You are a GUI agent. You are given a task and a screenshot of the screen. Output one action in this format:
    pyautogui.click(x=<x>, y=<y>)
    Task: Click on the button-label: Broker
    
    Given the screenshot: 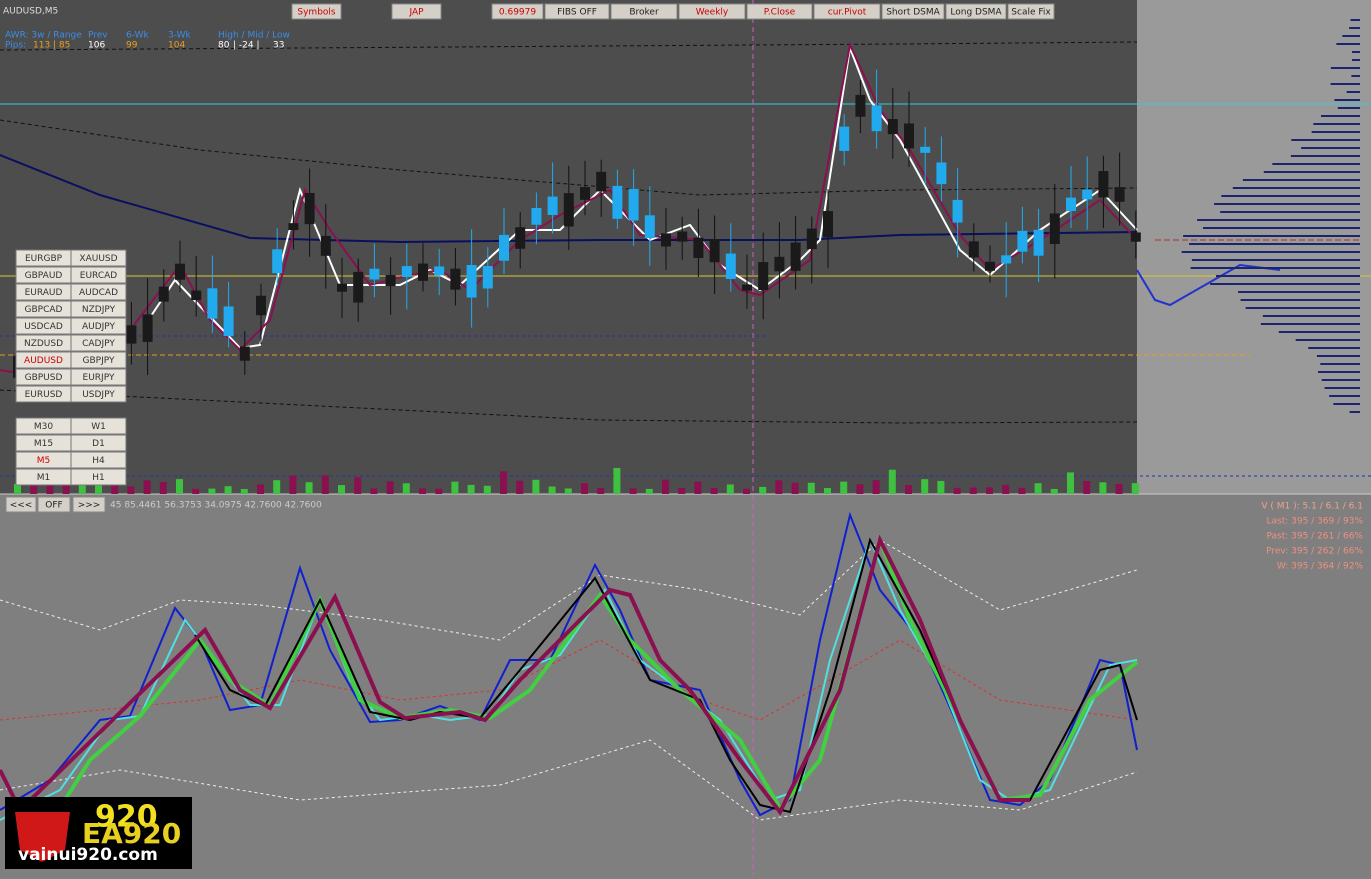 What is the action you would take?
    pyautogui.click(x=644, y=13)
    